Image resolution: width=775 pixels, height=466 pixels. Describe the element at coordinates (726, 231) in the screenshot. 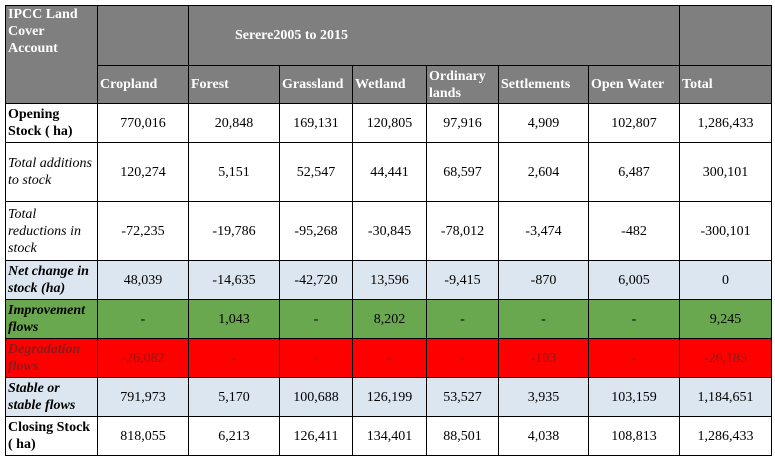

I see `table-cell: -300,101` at that location.